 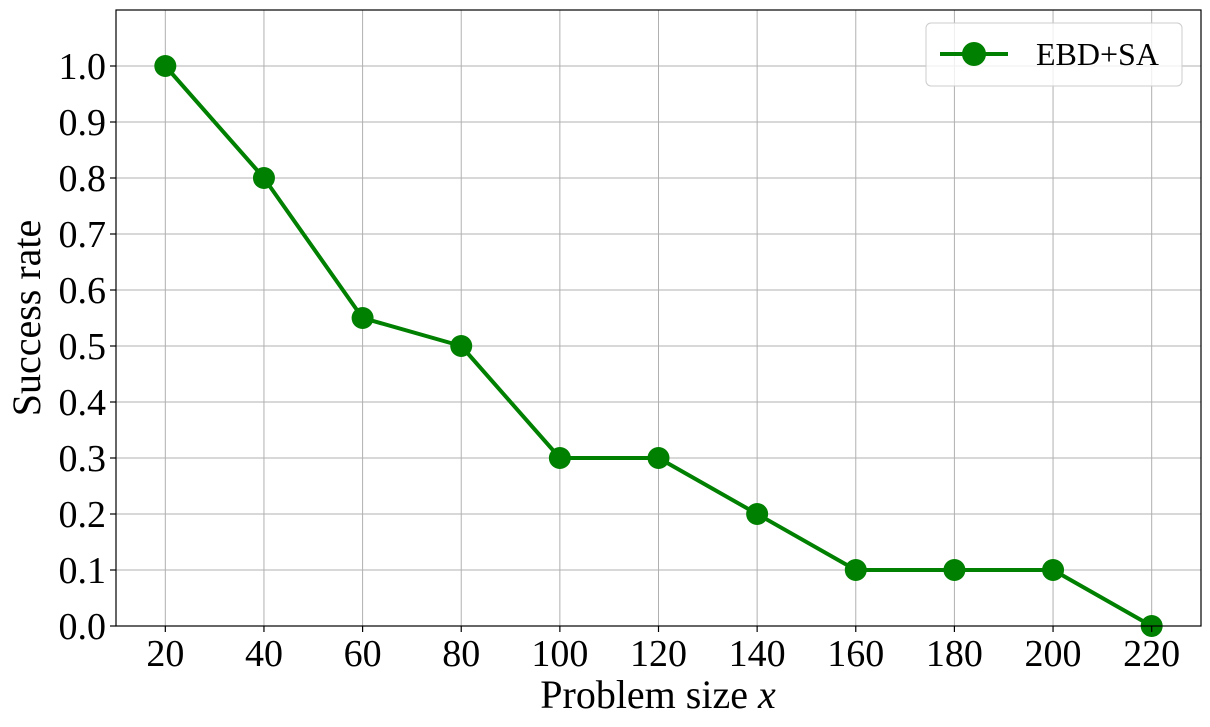 I want to click on legend-entry-label: EBD+SA, so click(x=1097, y=54).